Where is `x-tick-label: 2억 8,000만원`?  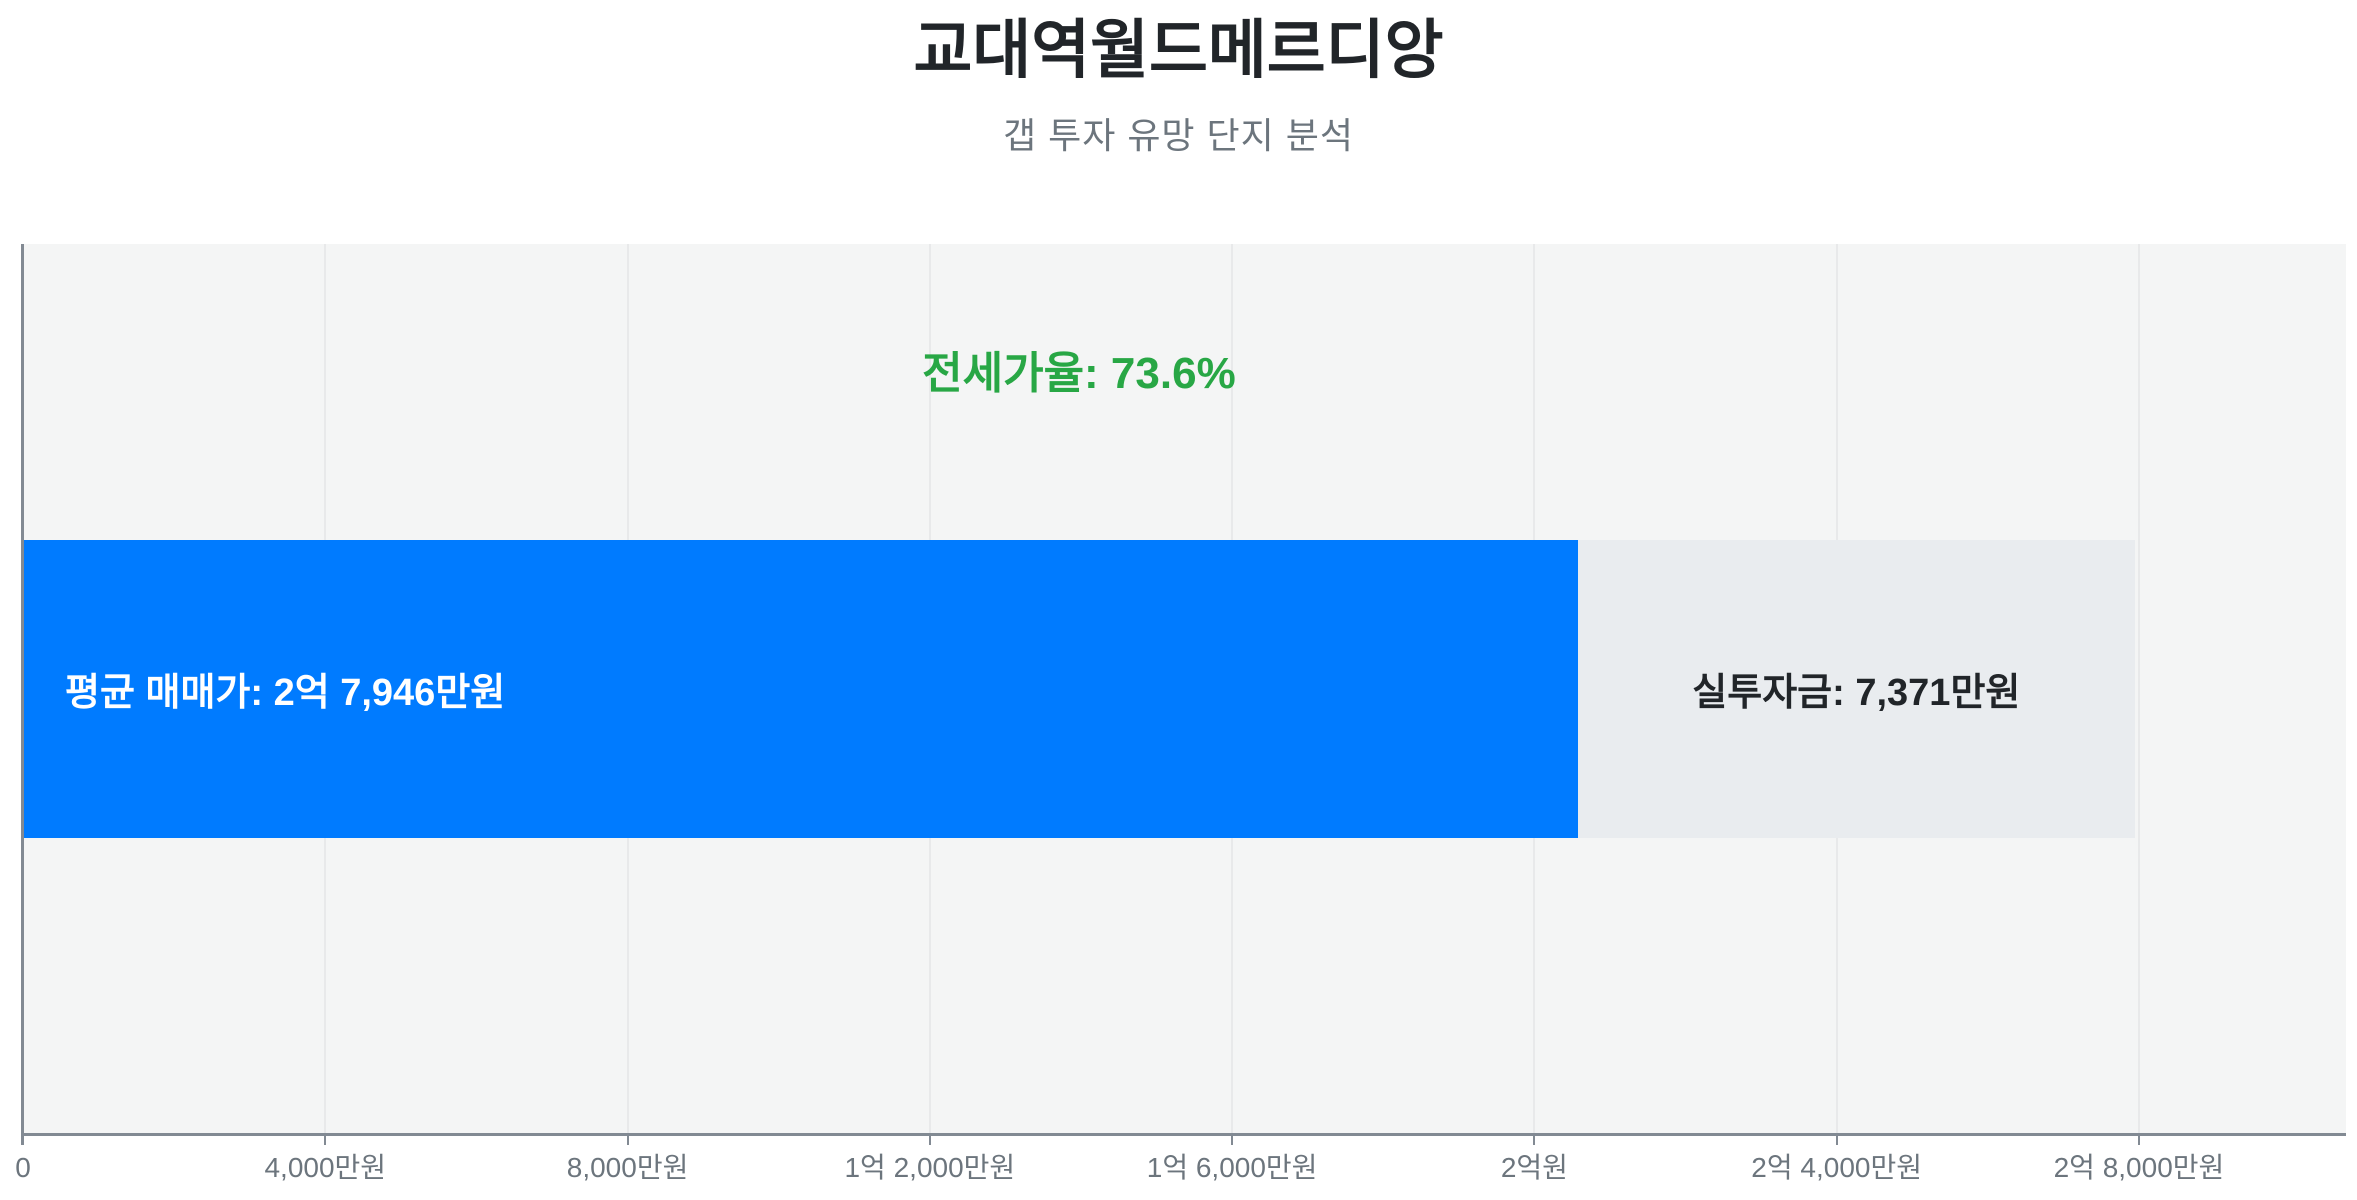 x-tick-label: 2억 8,000만원 is located at coordinates (2139, 1167).